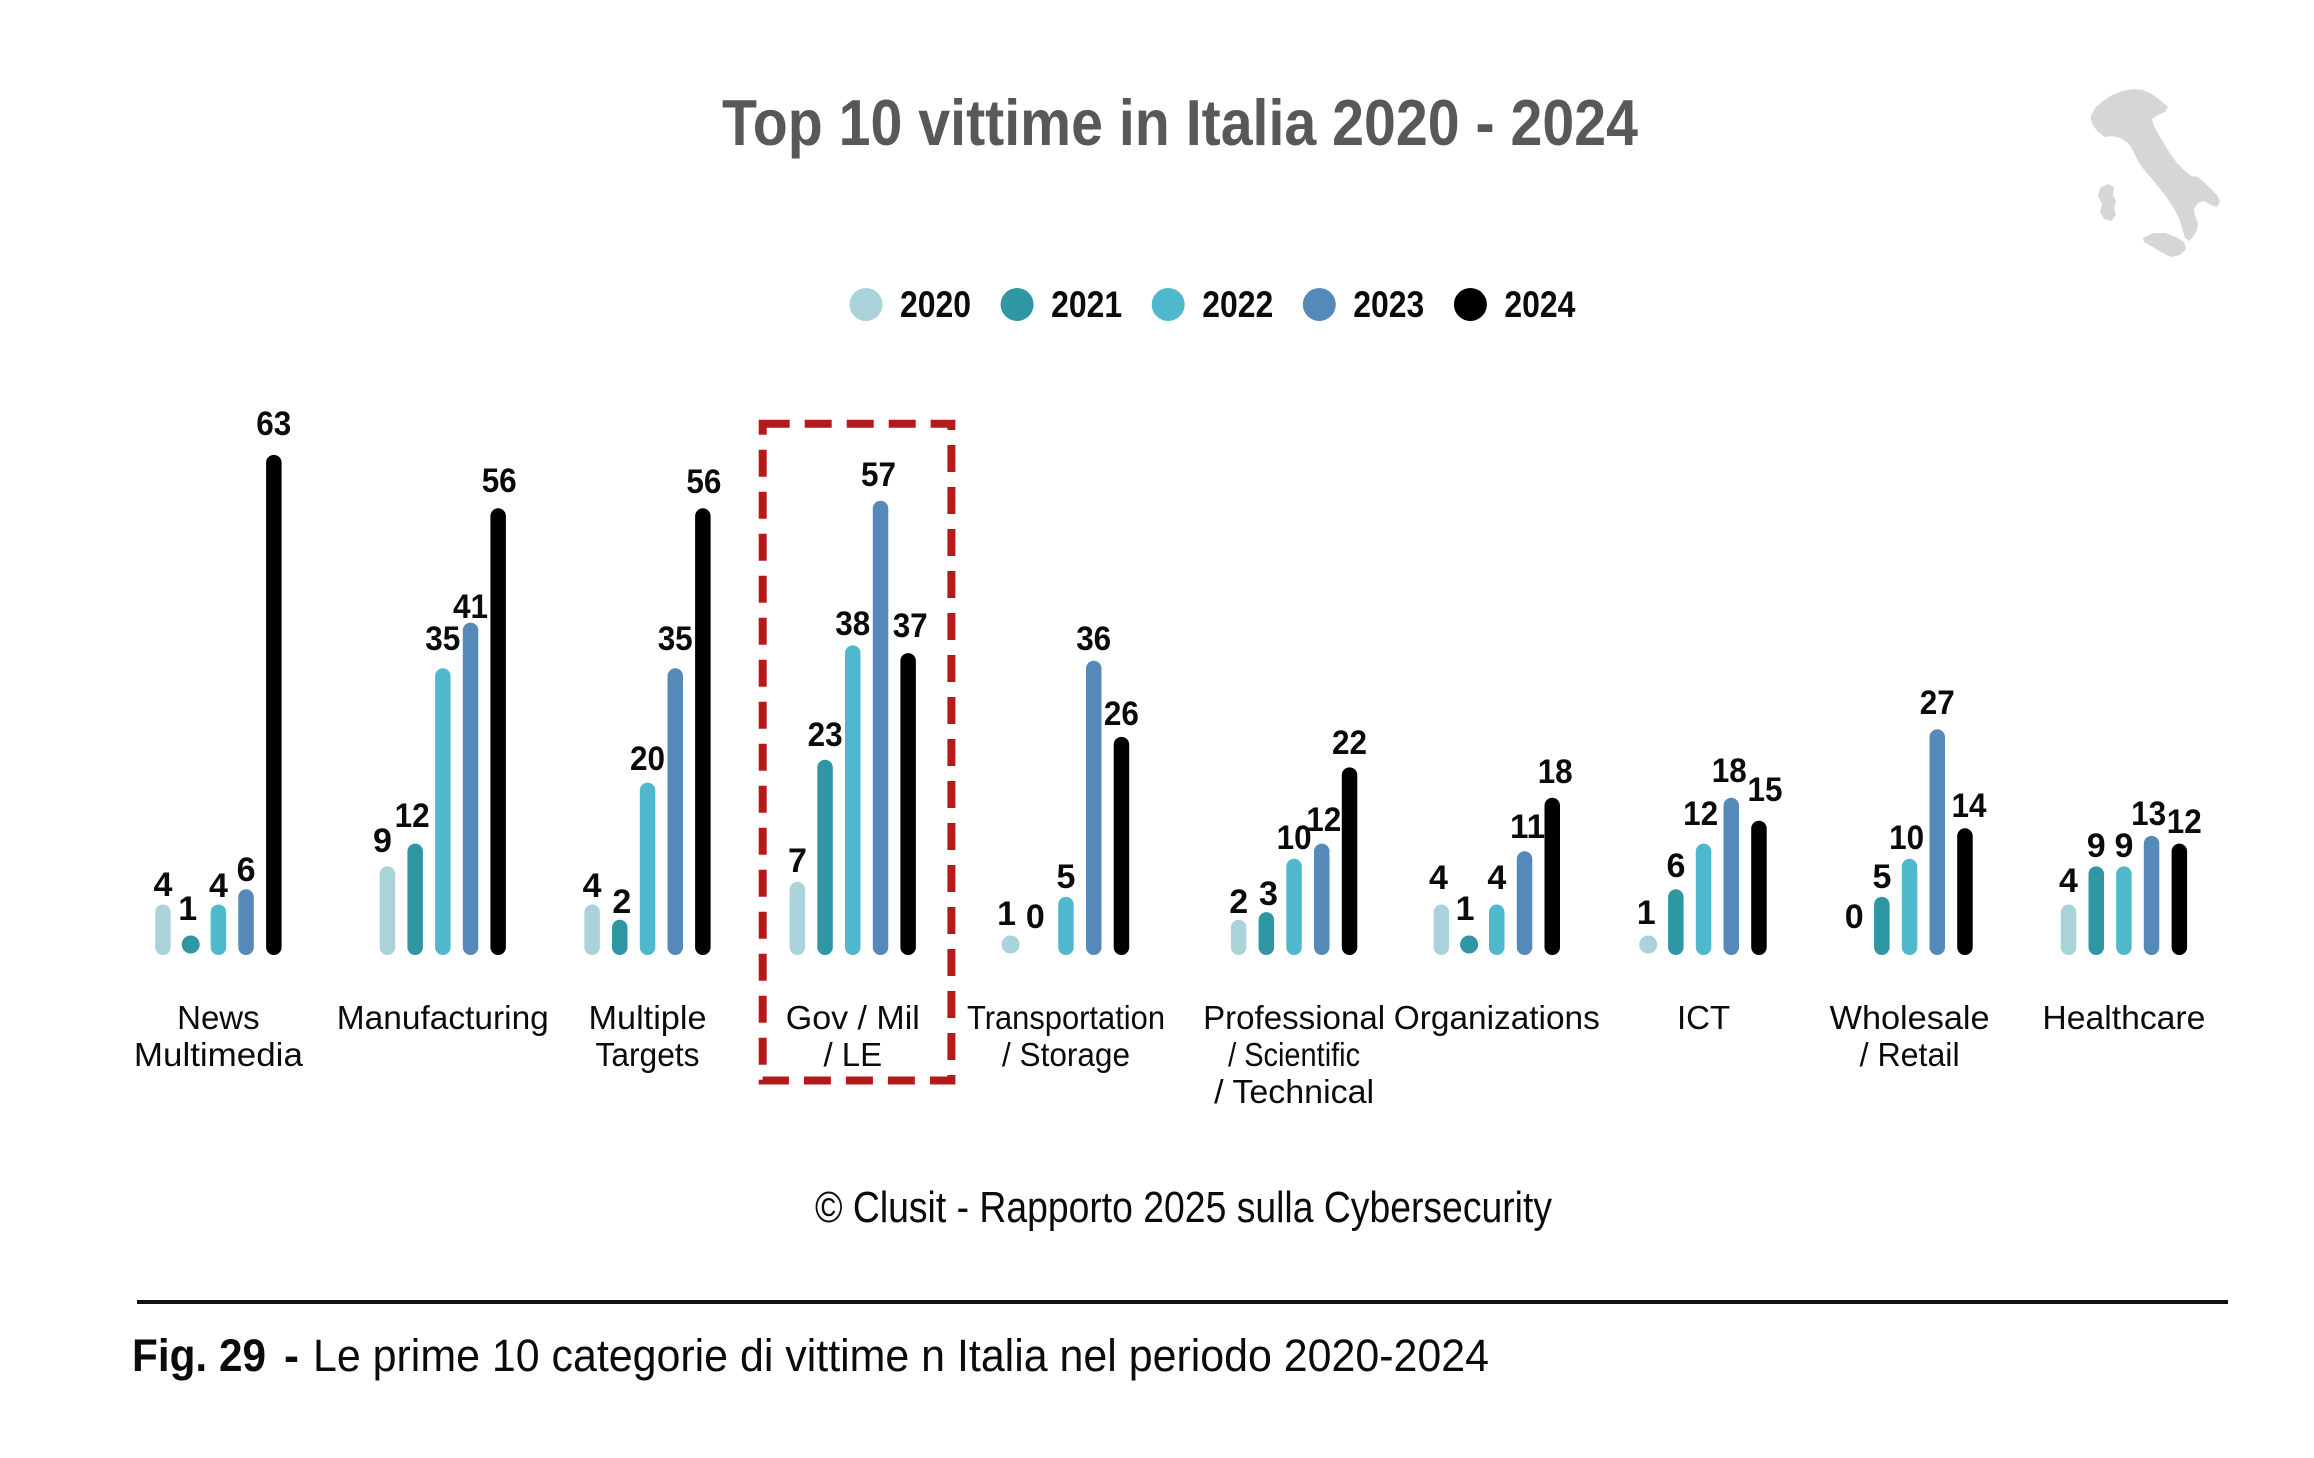  Describe the element at coordinates (910, 626) in the screenshot. I see `svg-text: 37` at that location.